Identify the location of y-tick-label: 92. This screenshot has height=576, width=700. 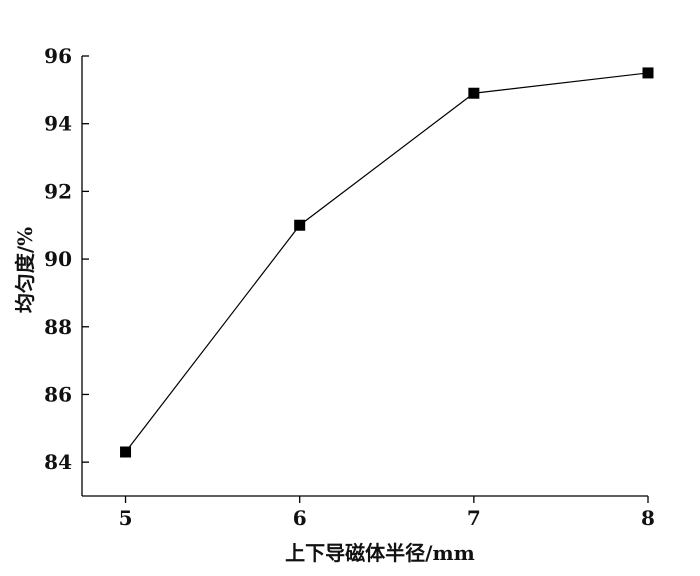
(58, 191).